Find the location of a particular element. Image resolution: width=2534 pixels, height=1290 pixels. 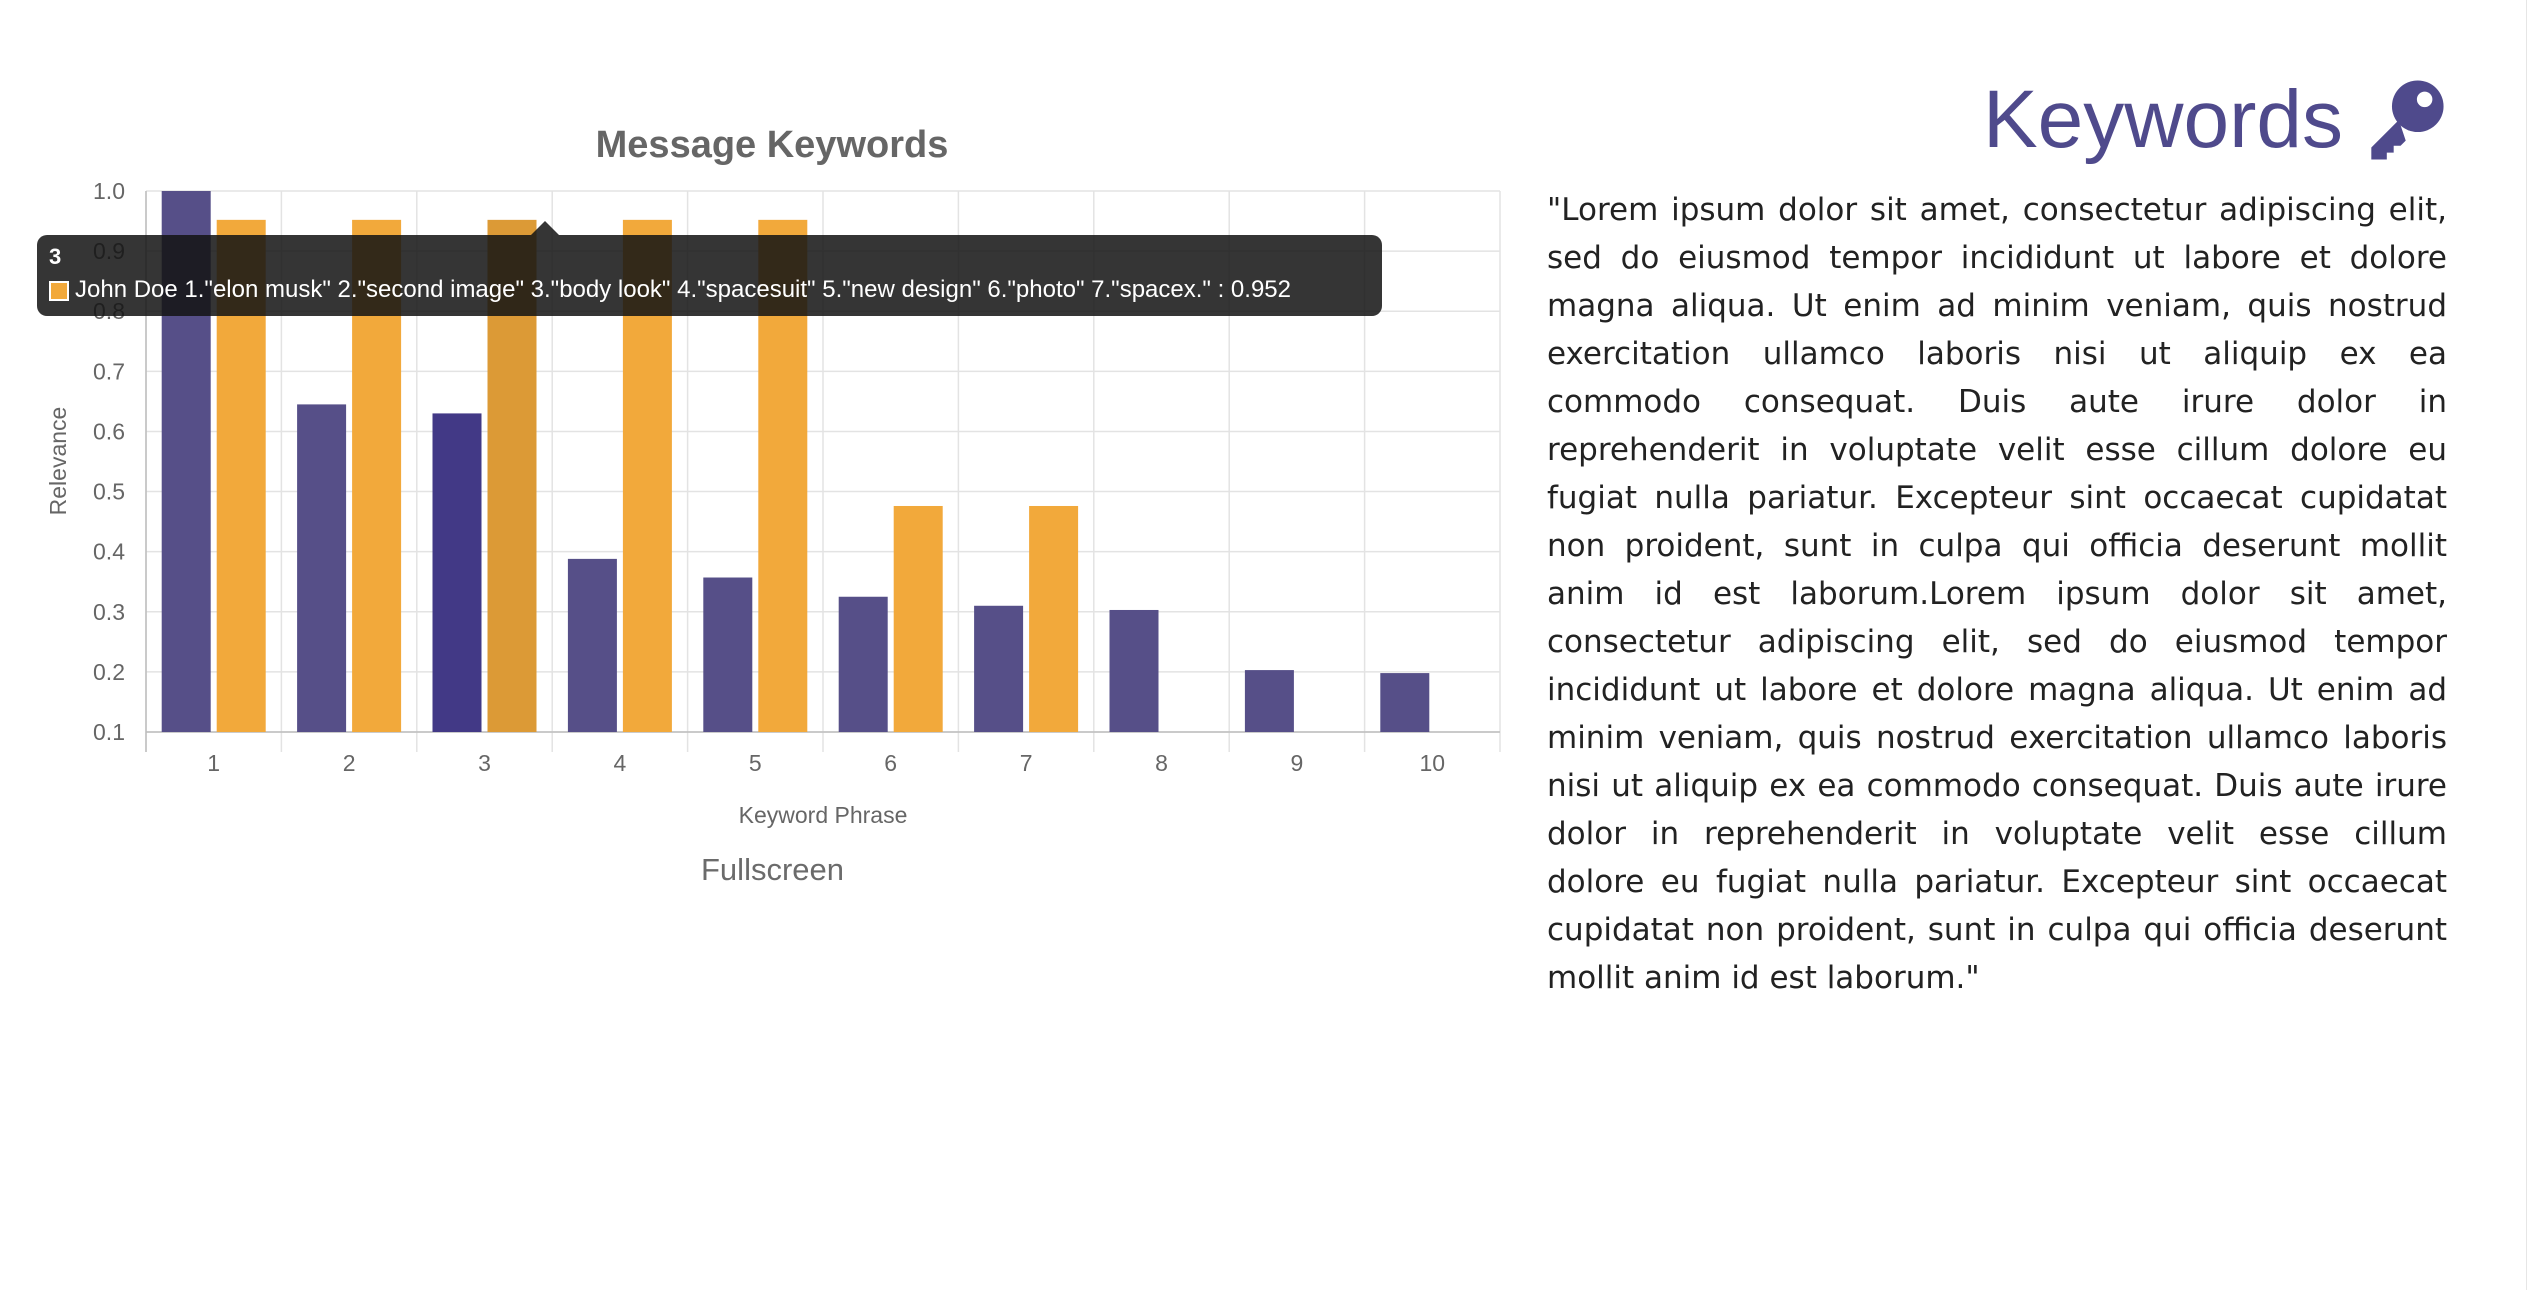

key-icon is located at coordinates (2407, 120).